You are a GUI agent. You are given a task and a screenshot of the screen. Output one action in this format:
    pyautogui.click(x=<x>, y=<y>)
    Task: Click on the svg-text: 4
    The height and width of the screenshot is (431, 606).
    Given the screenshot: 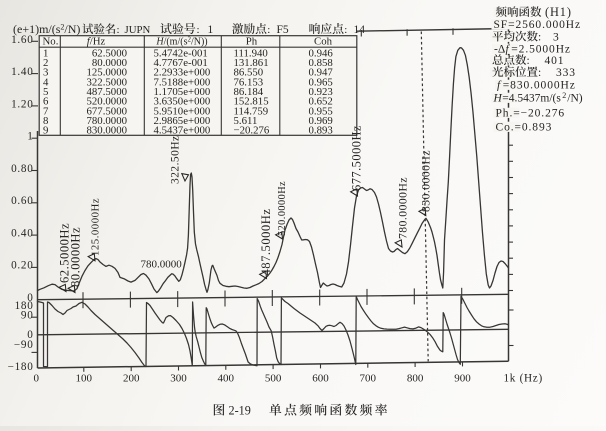 What is the action you would take?
    pyautogui.click(x=46, y=82)
    